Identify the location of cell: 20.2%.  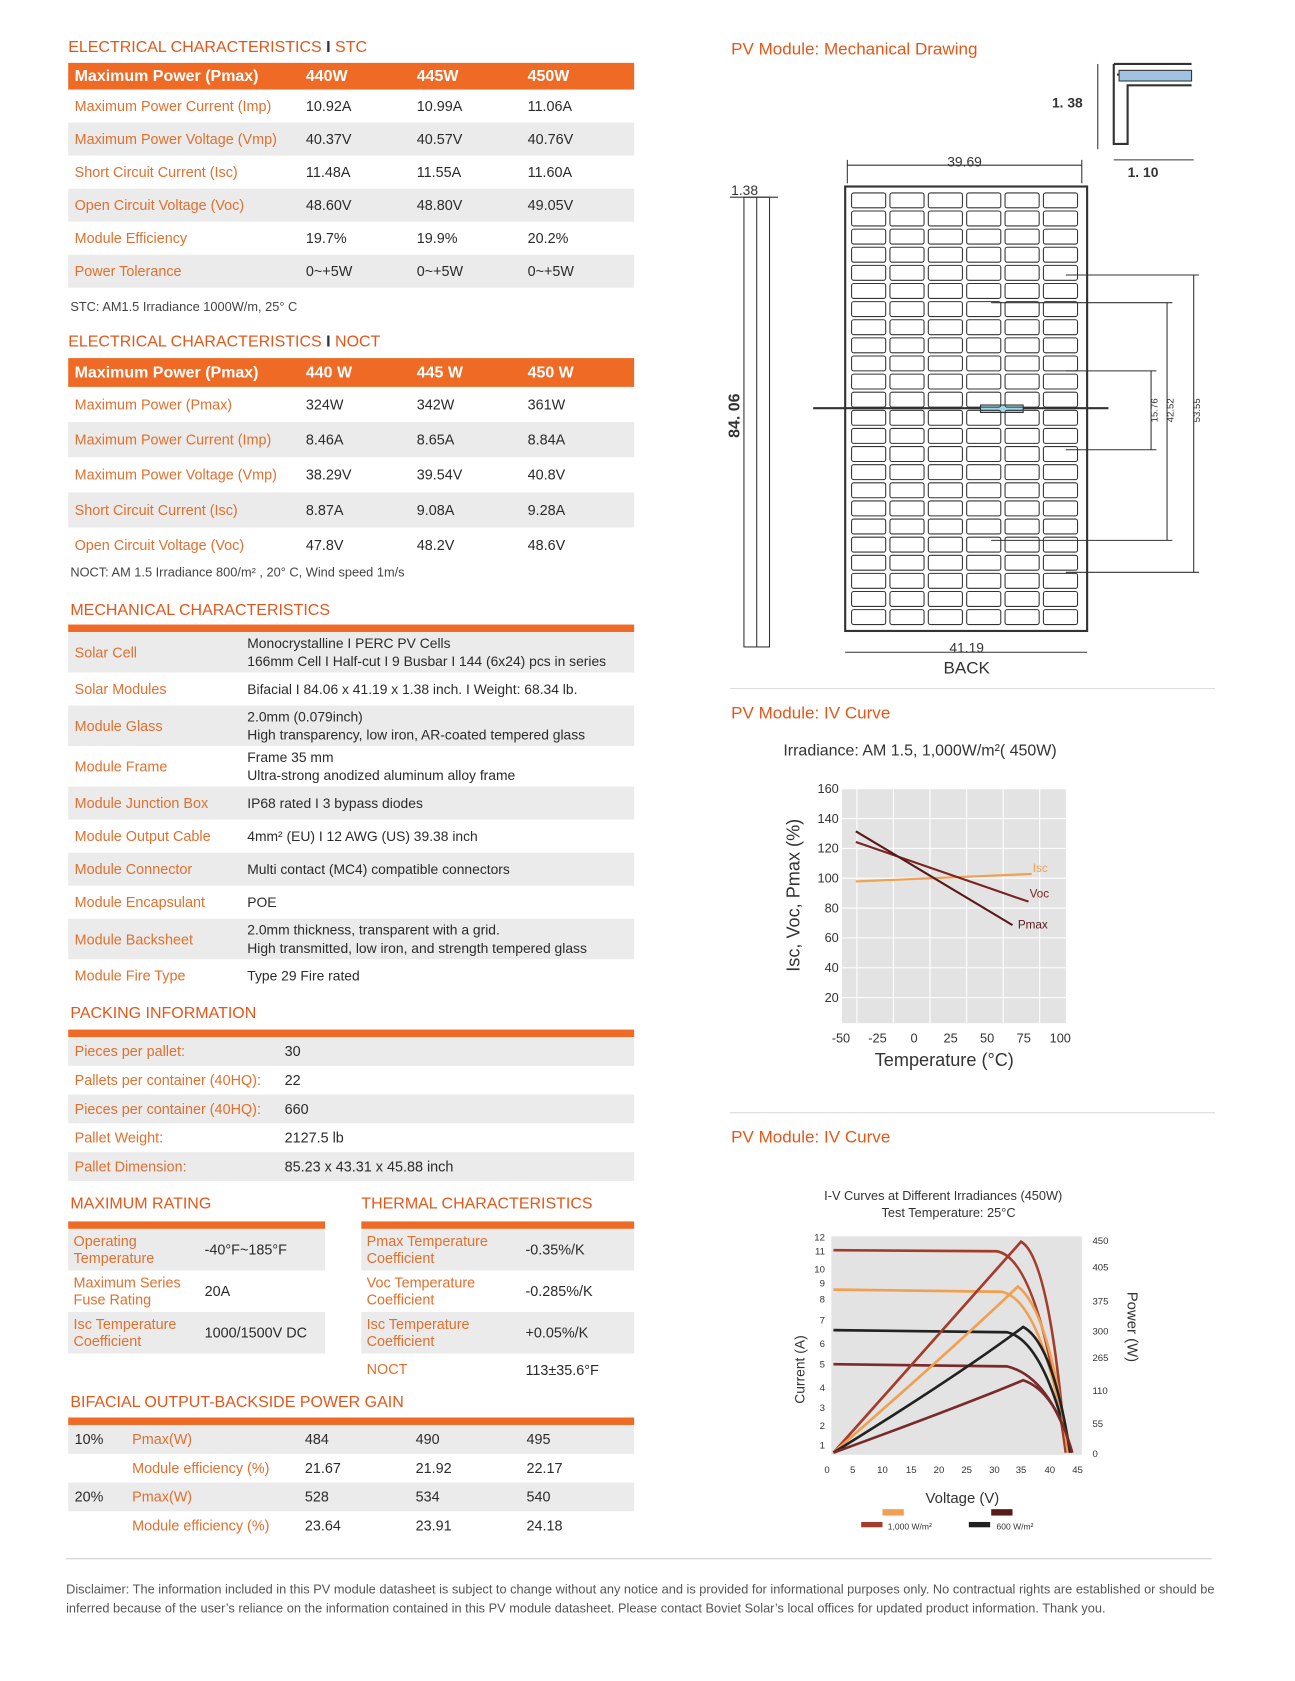
(548, 238).